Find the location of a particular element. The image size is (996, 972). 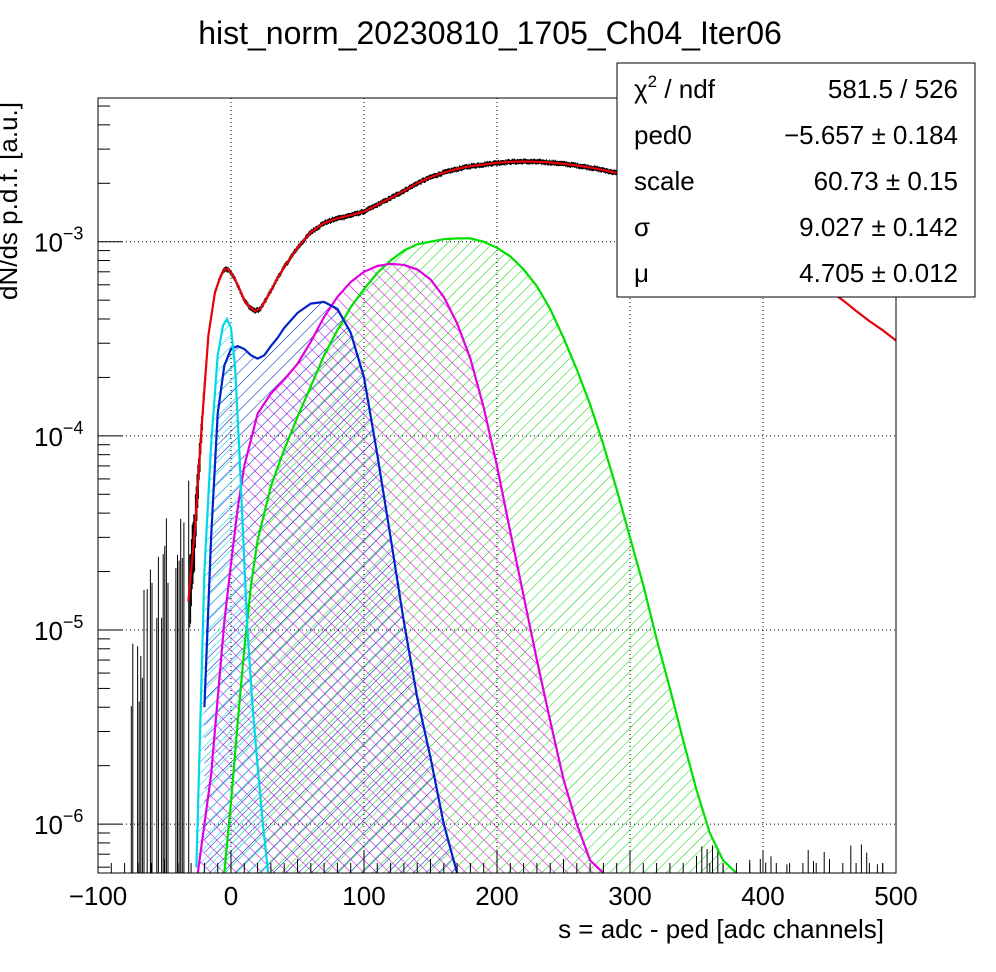

y-tick-label: 10⁻⁴ is located at coordinates (58, 435).